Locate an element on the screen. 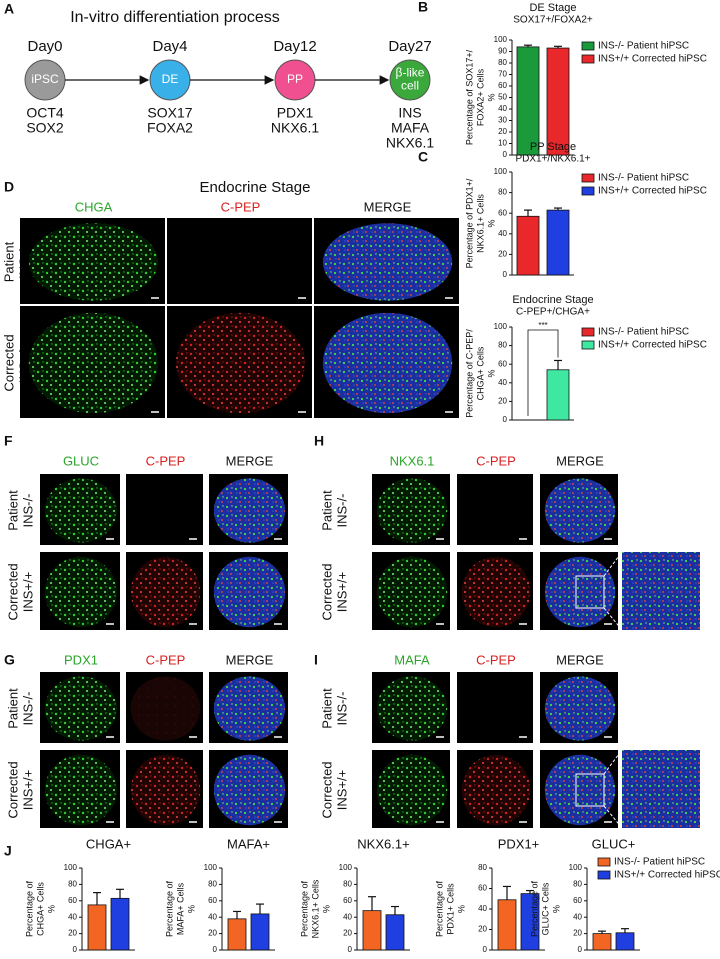  y-axis-label: GLUC+ Cells is located at coordinates (545, 908).